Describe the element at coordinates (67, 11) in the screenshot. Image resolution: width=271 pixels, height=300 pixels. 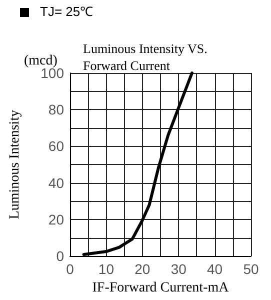
I see `text: TJ= 25℃` at that location.